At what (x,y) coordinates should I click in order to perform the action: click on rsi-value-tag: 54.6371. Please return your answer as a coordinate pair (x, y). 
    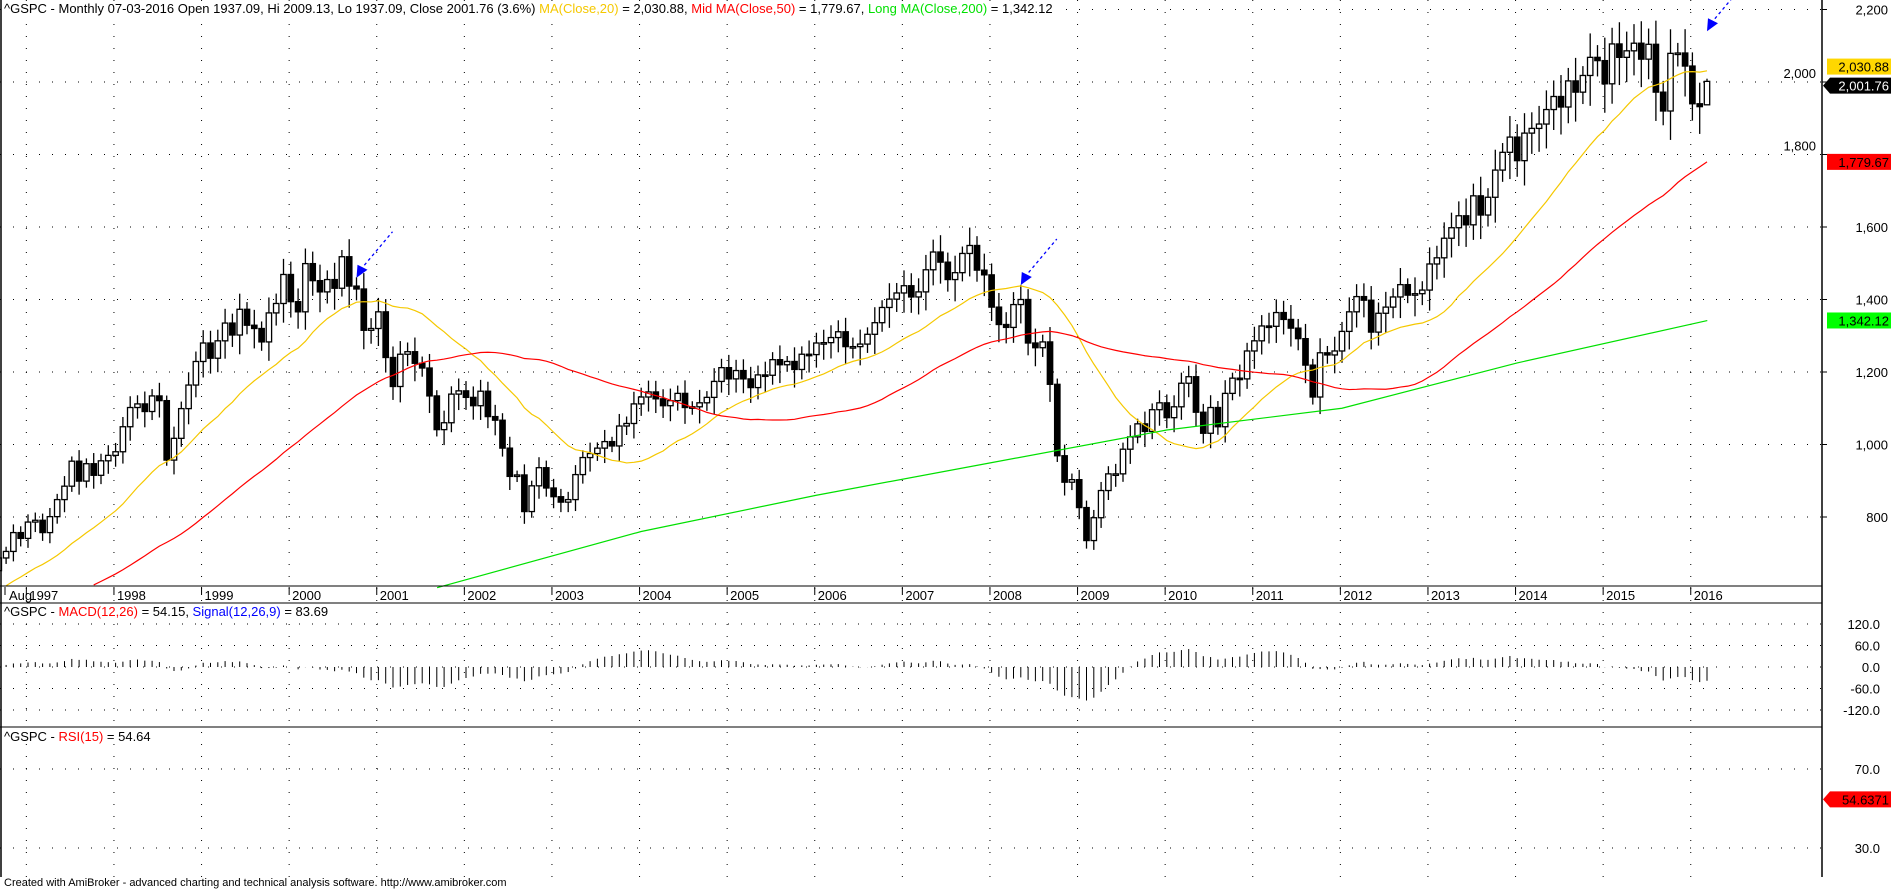
    Looking at the image, I should click on (1857, 799).